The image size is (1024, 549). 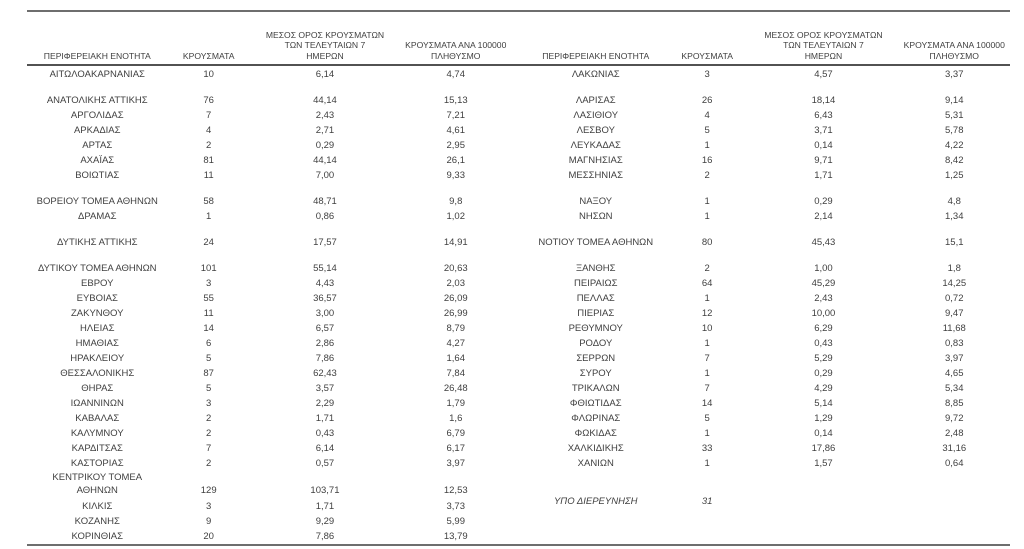 I want to click on per100k-cell: 0,83, so click(x=954, y=343).